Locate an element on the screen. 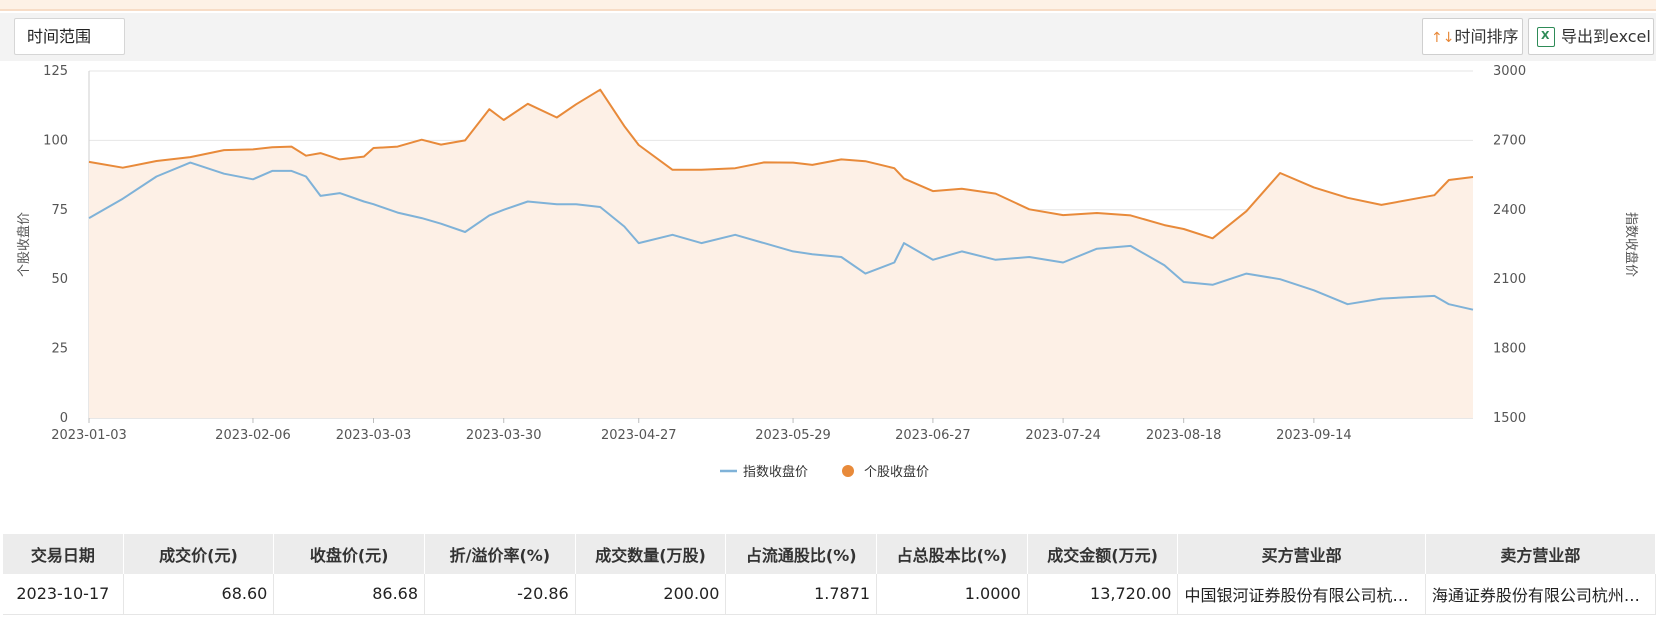 The height and width of the screenshot is (618, 1656). y-left-tick-label: 0 is located at coordinates (64, 418).